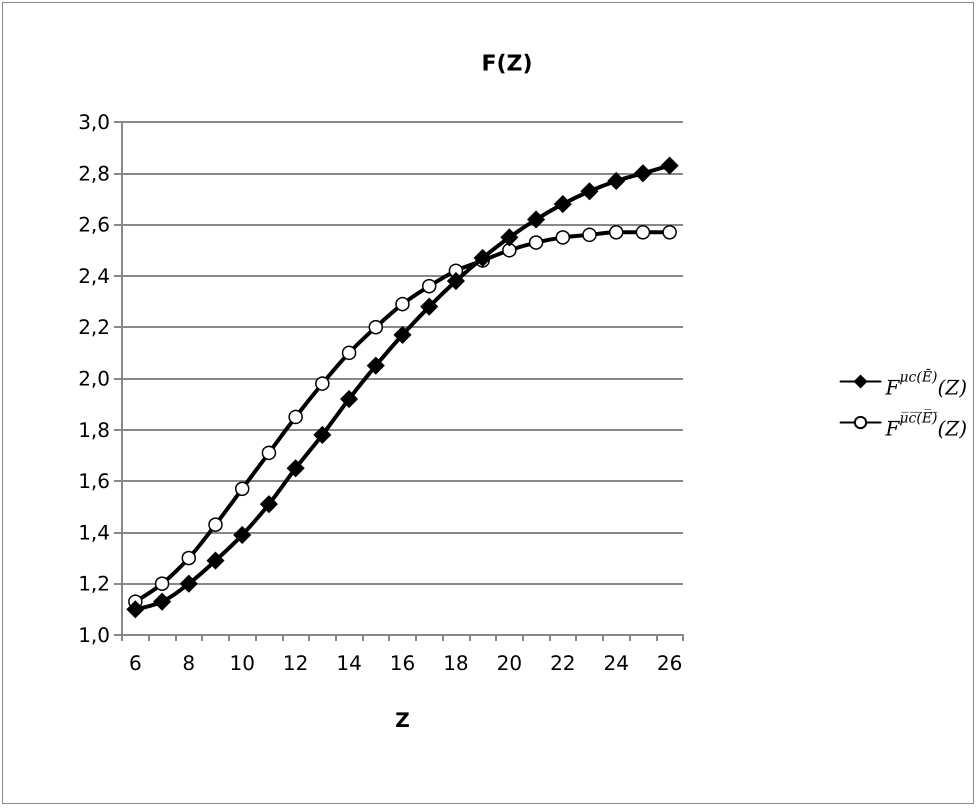  I want to click on x-tick-label: 26, so click(669, 663).